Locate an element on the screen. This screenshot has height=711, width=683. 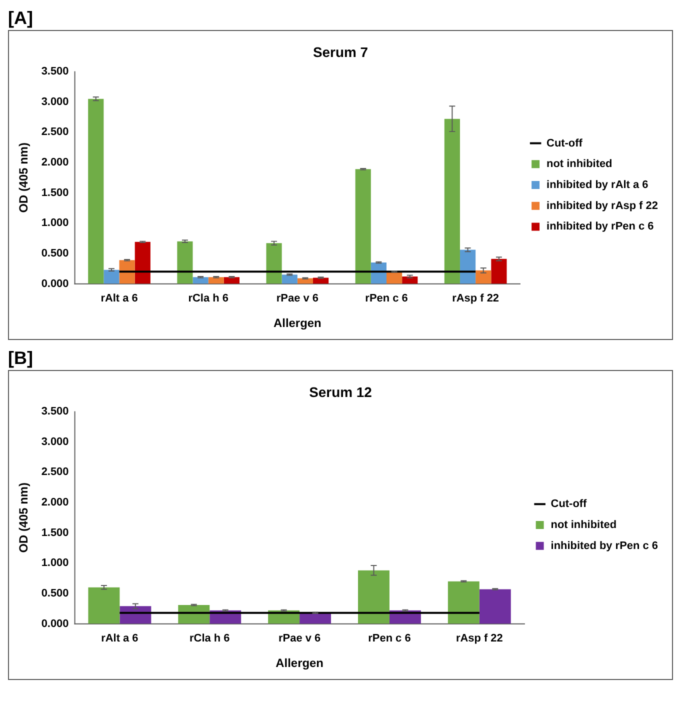
chart-title: Serum 7 is located at coordinates (340, 52).